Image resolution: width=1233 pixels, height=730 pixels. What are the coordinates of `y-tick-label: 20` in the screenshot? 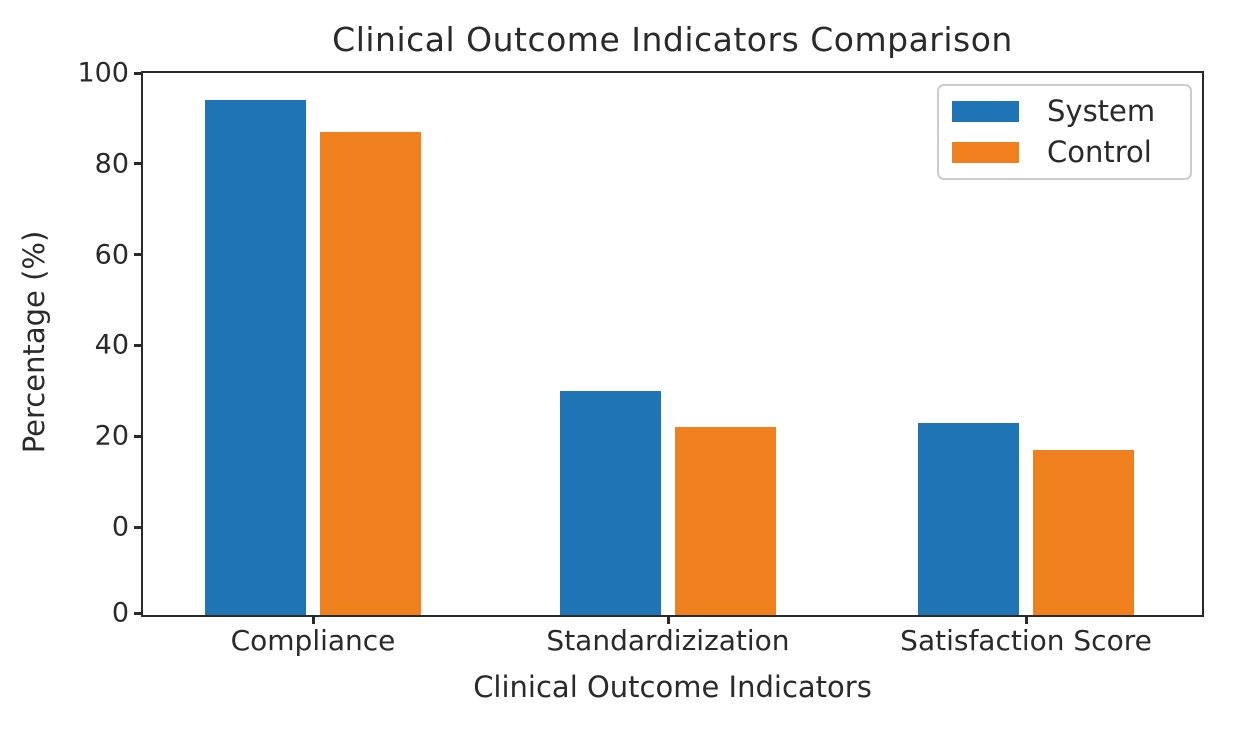 It's located at (111, 436).